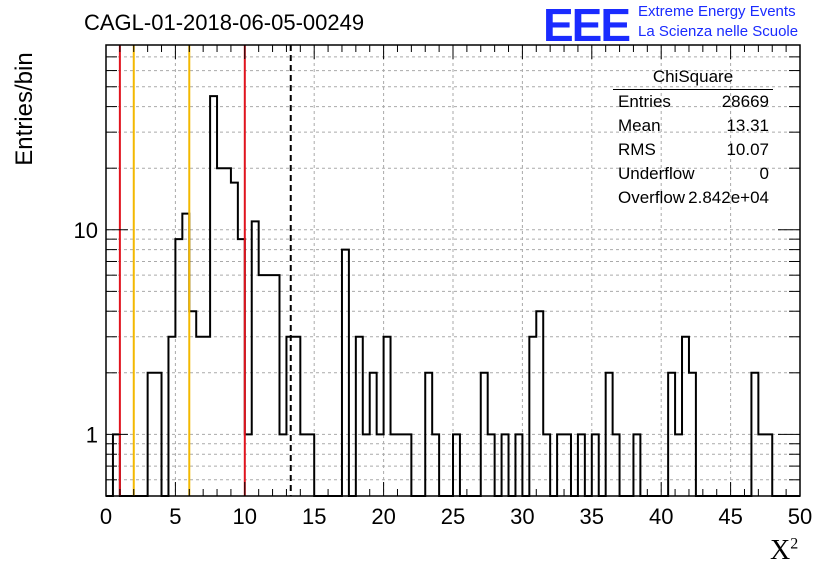 This screenshot has width=836, height=572. What do you see at coordinates (245, 516) in the screenshot?
I see `x-tick-label: 10` at bounding box center [245, 516].